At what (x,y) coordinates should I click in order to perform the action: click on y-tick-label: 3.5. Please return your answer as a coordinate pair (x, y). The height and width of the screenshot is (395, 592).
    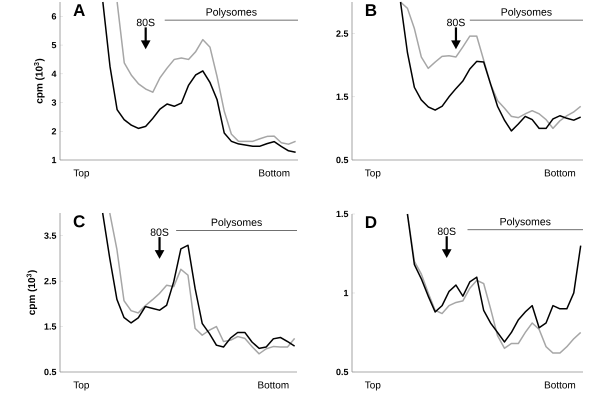
    Looking at the image, I should click on (50, 235).